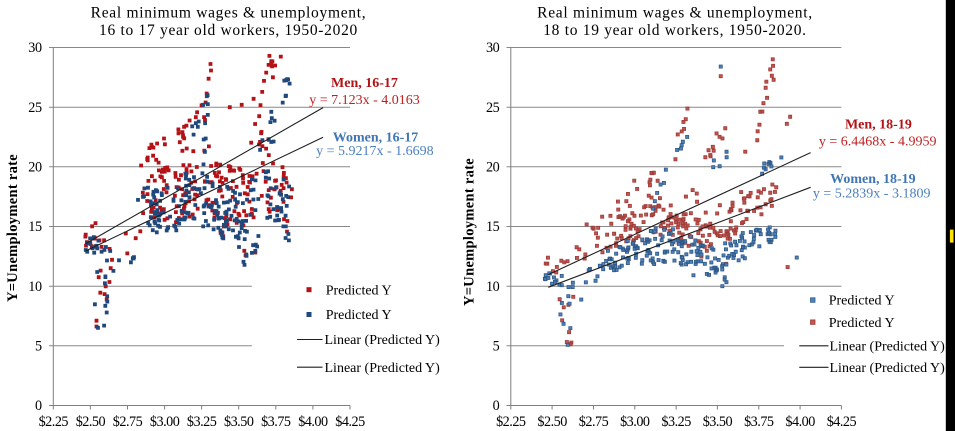 This screenshot has height=431, width=955. Describe the element at coordinates (375, 151) in the screenshot. I see `svg-text: y = 5.9217x - 1.6698` at that location.